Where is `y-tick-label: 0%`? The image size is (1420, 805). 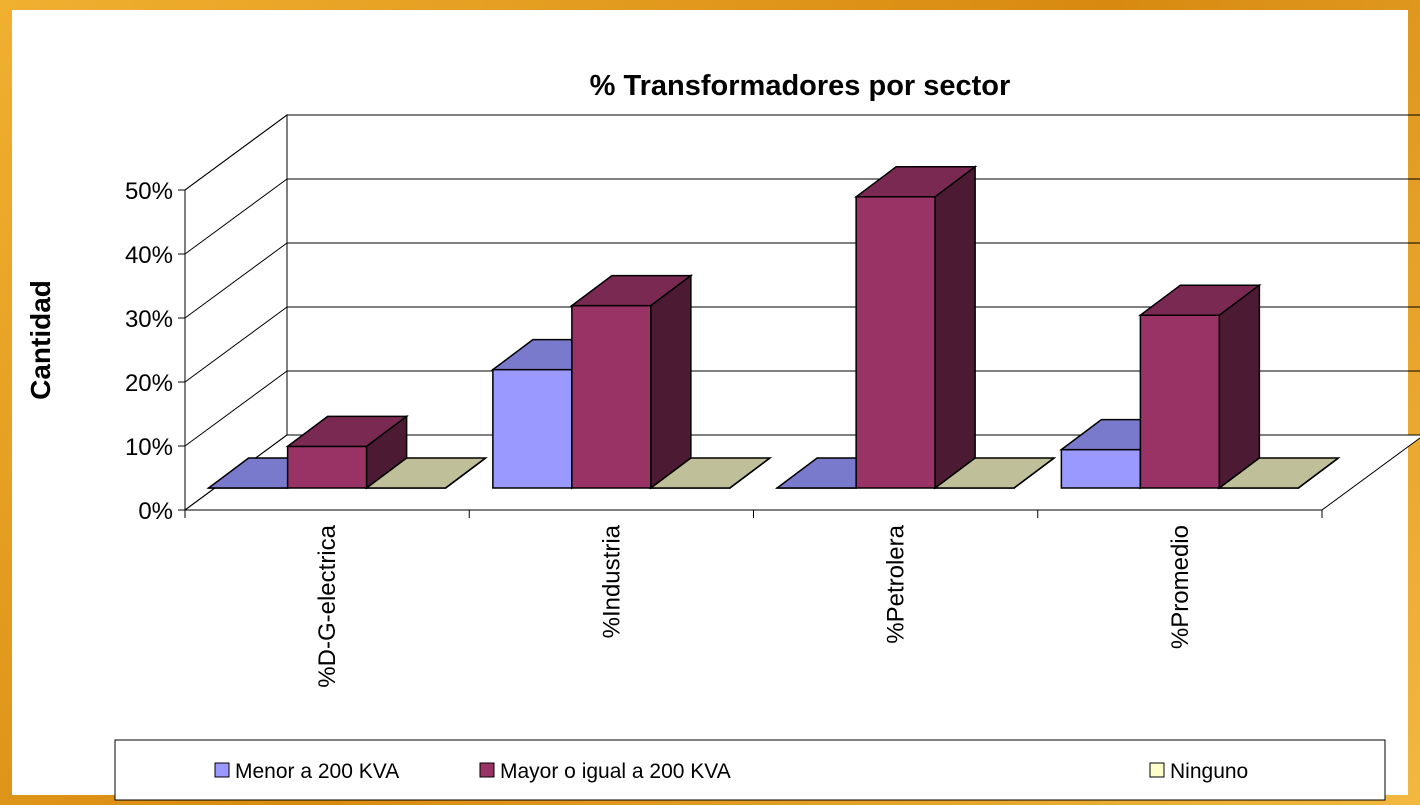 y-tick-label: 0% is located at coordinates (155, 511).